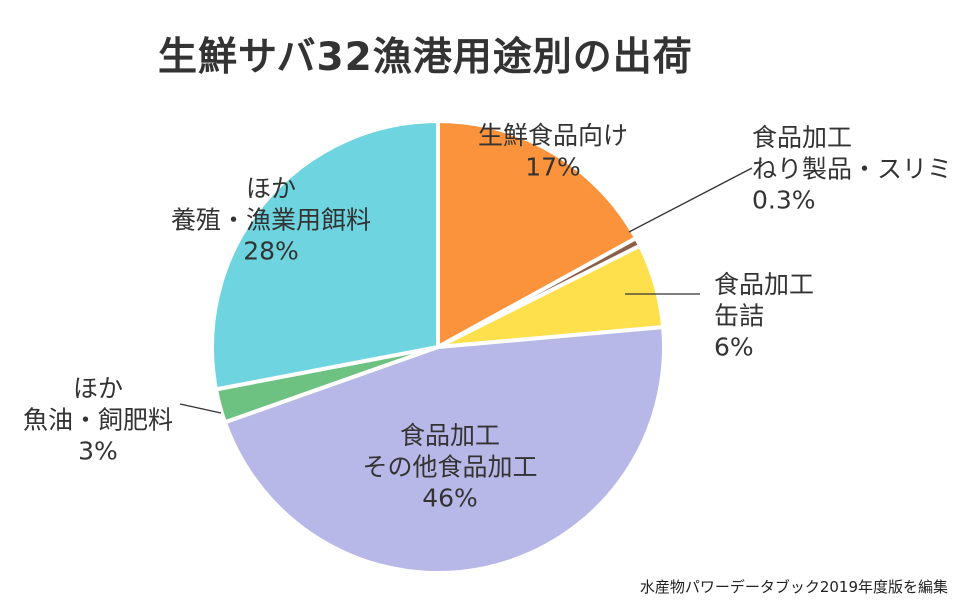  I want to click on slice-label-line: その他食品加工, so click(449, 466).